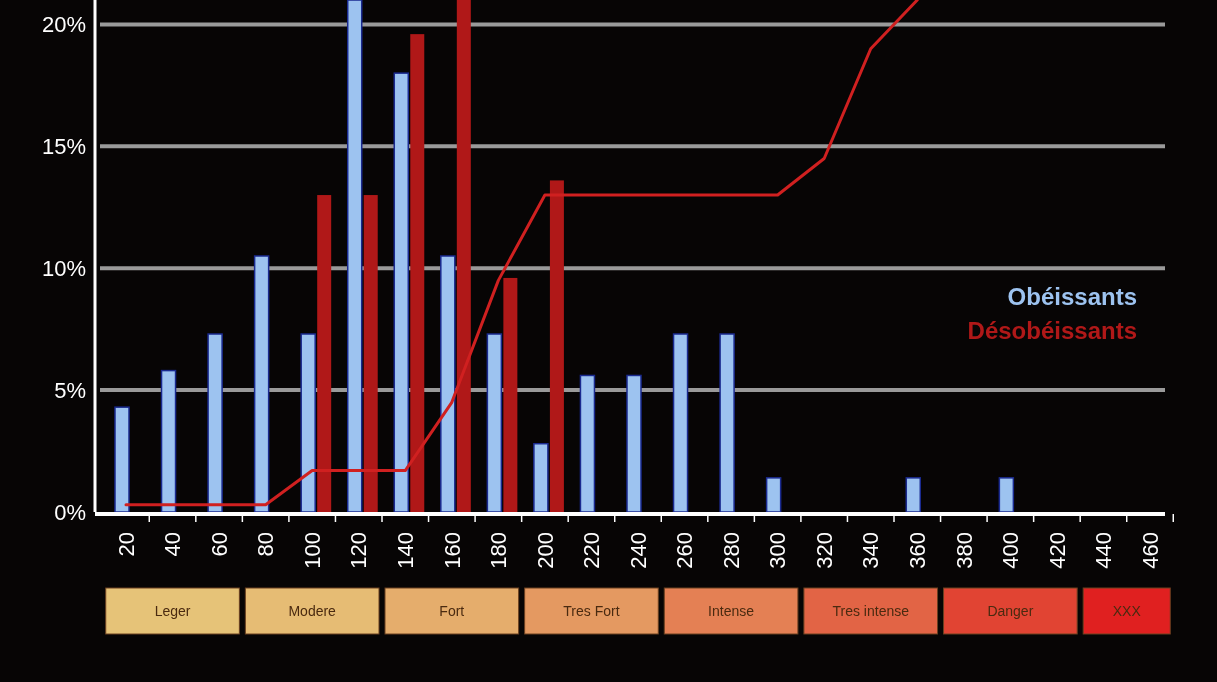 The width and height of the screenshot is (1217, 682). What do you see at coordinates (917, 550) in the screenshot?
I see `x-tick-label: 360` at bounding box center [917, 550].